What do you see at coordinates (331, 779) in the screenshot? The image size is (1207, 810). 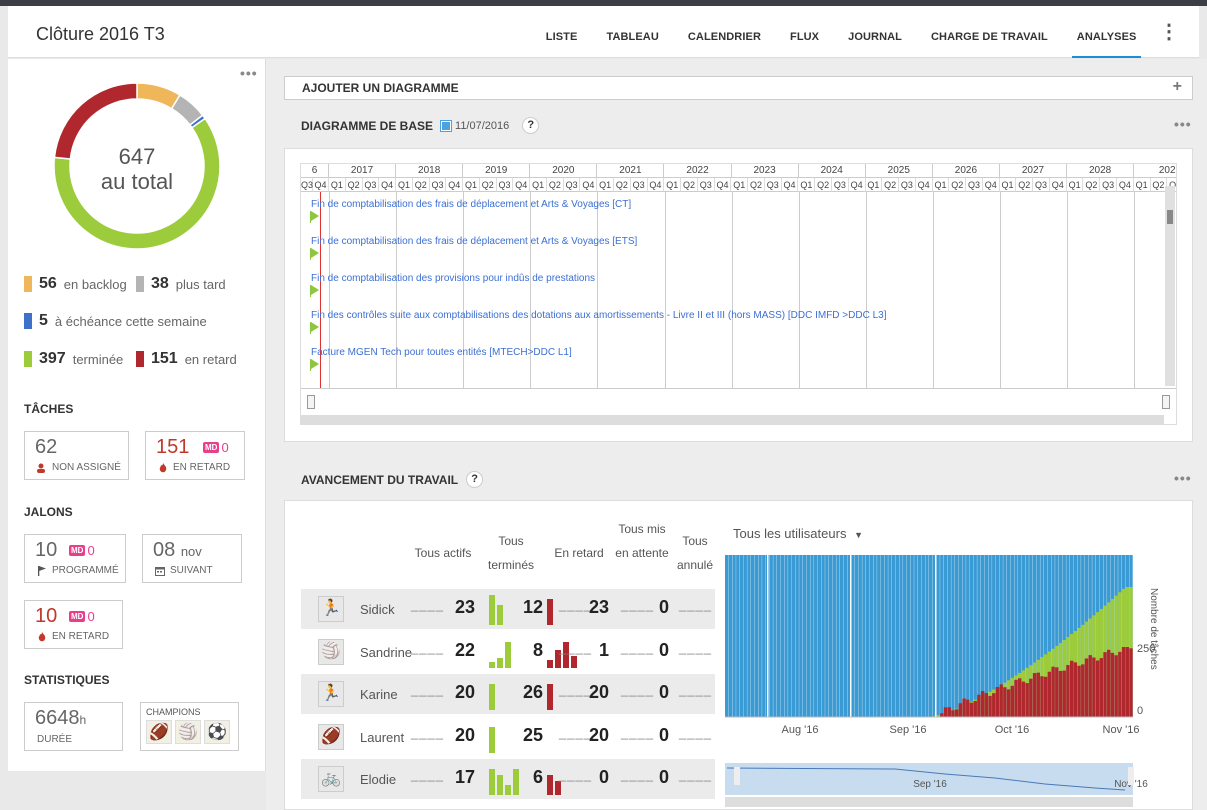 I see `user-avatar: 🚲` at bounding box center [331, 779].